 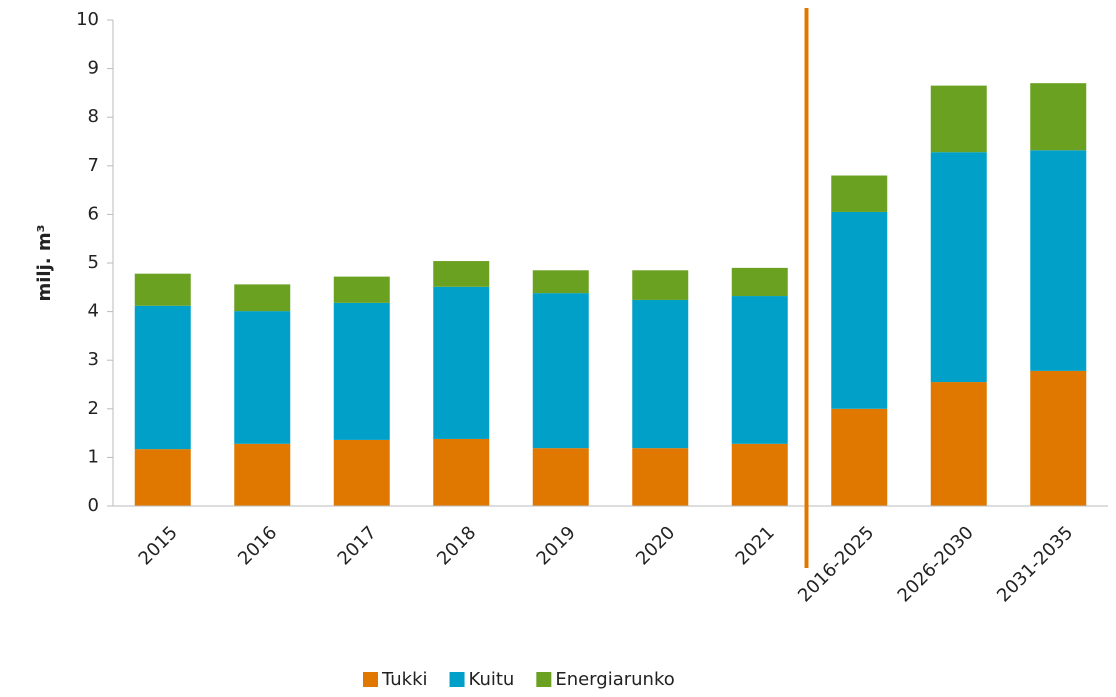 I want to click on y-tick-label: 1, so click(x=93, y=456).